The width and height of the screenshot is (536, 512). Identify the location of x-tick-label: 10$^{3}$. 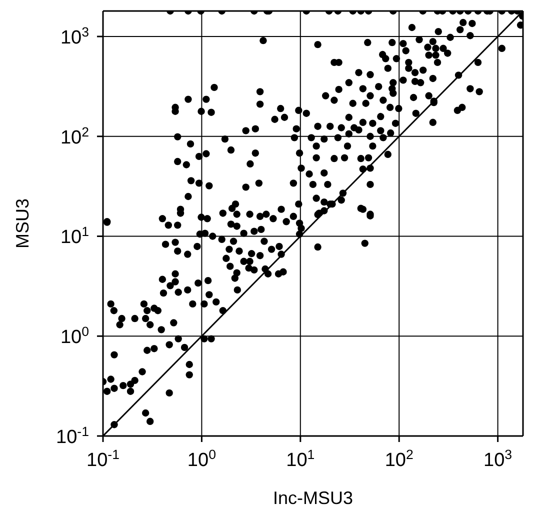
(498, 458).